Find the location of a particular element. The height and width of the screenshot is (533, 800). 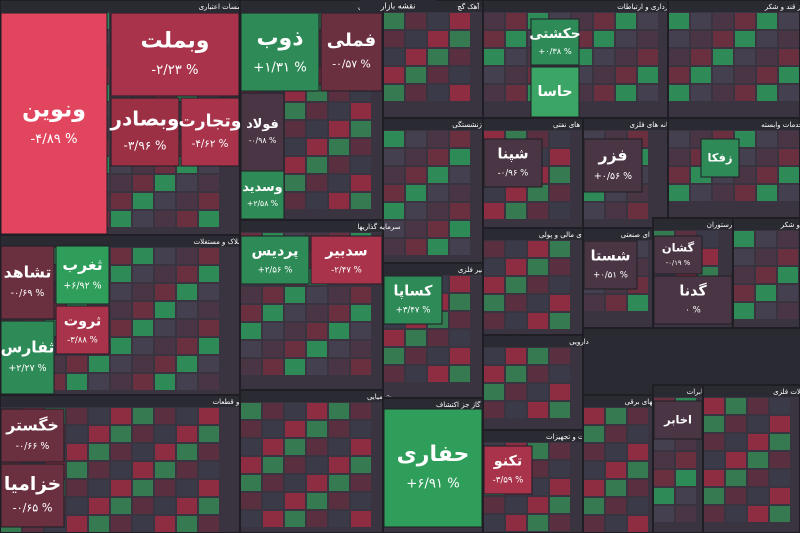

stock-name: تکنو is located at coordinates (507, 461).